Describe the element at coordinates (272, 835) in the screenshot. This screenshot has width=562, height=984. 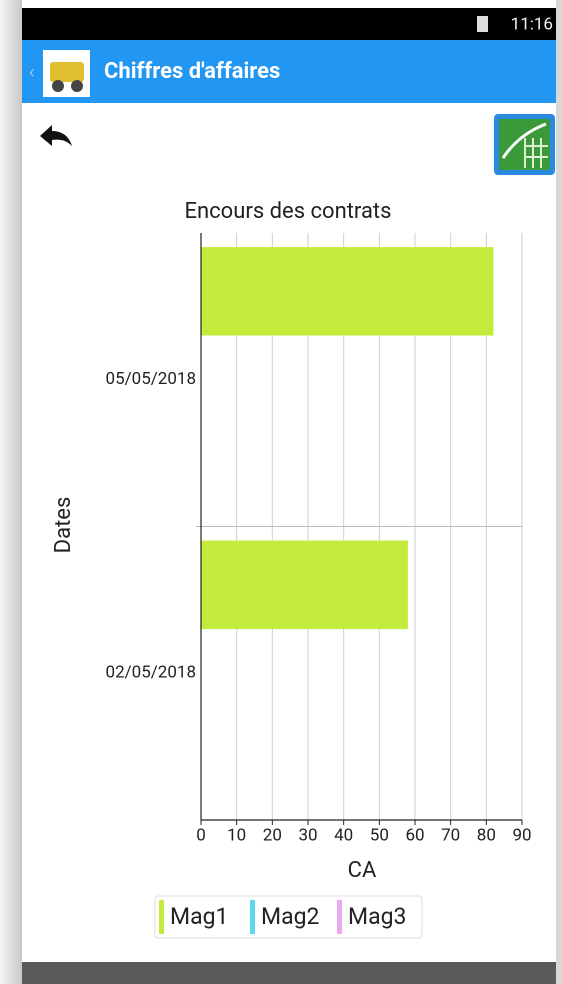
I see `x-tick-label: 20` at that location.